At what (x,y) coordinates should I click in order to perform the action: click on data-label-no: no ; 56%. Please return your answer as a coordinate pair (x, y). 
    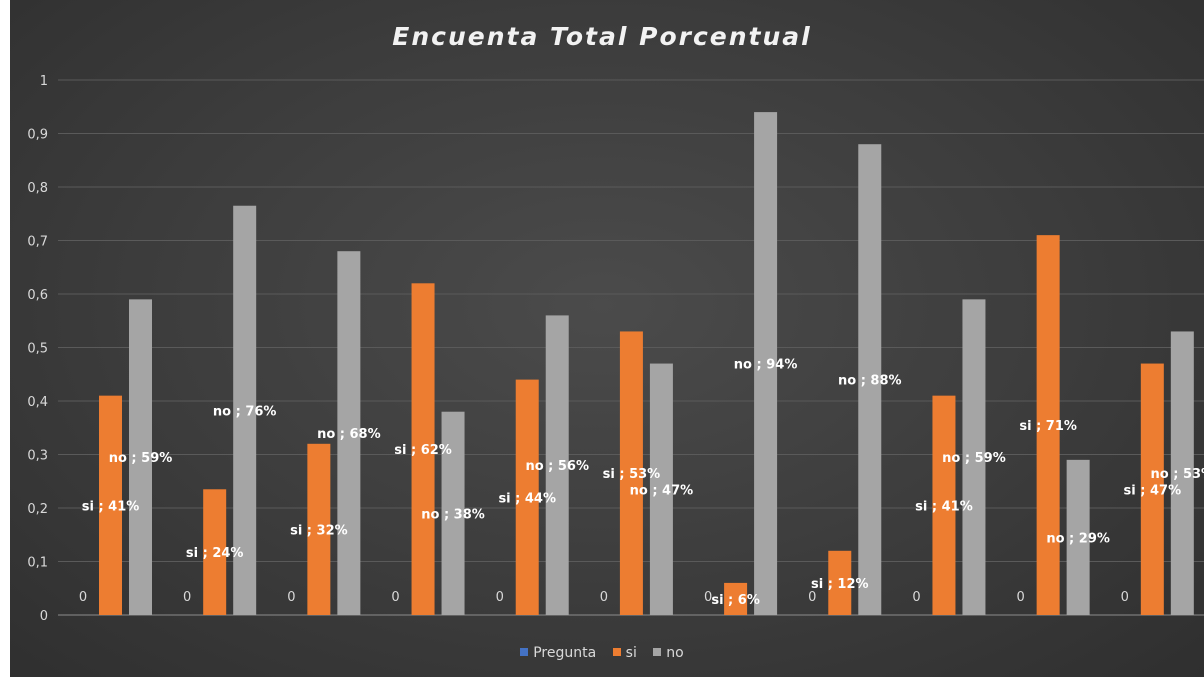
    Looking at the image, I should click on (557, 466).